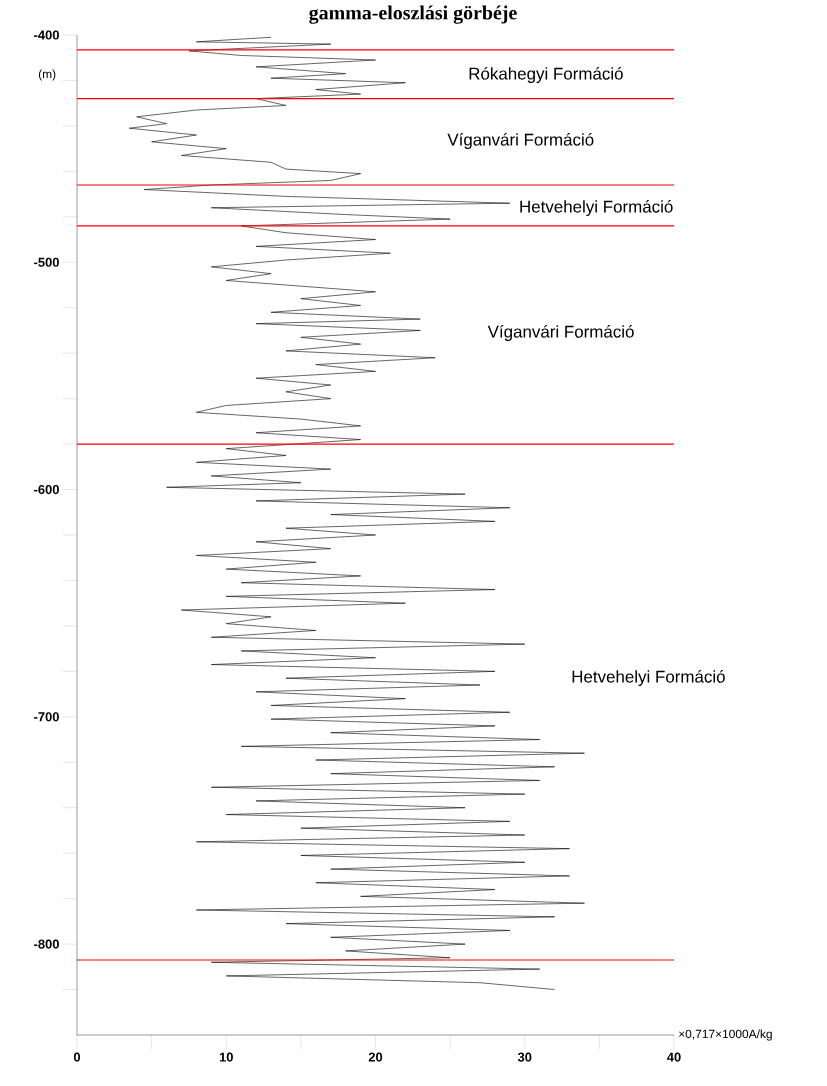 Image resolution: width=827 pixels, height=1086 pixels. Describe the element at coordinates (46, 489) in the screenshot. I see `y-tick-label: -600` at that location.